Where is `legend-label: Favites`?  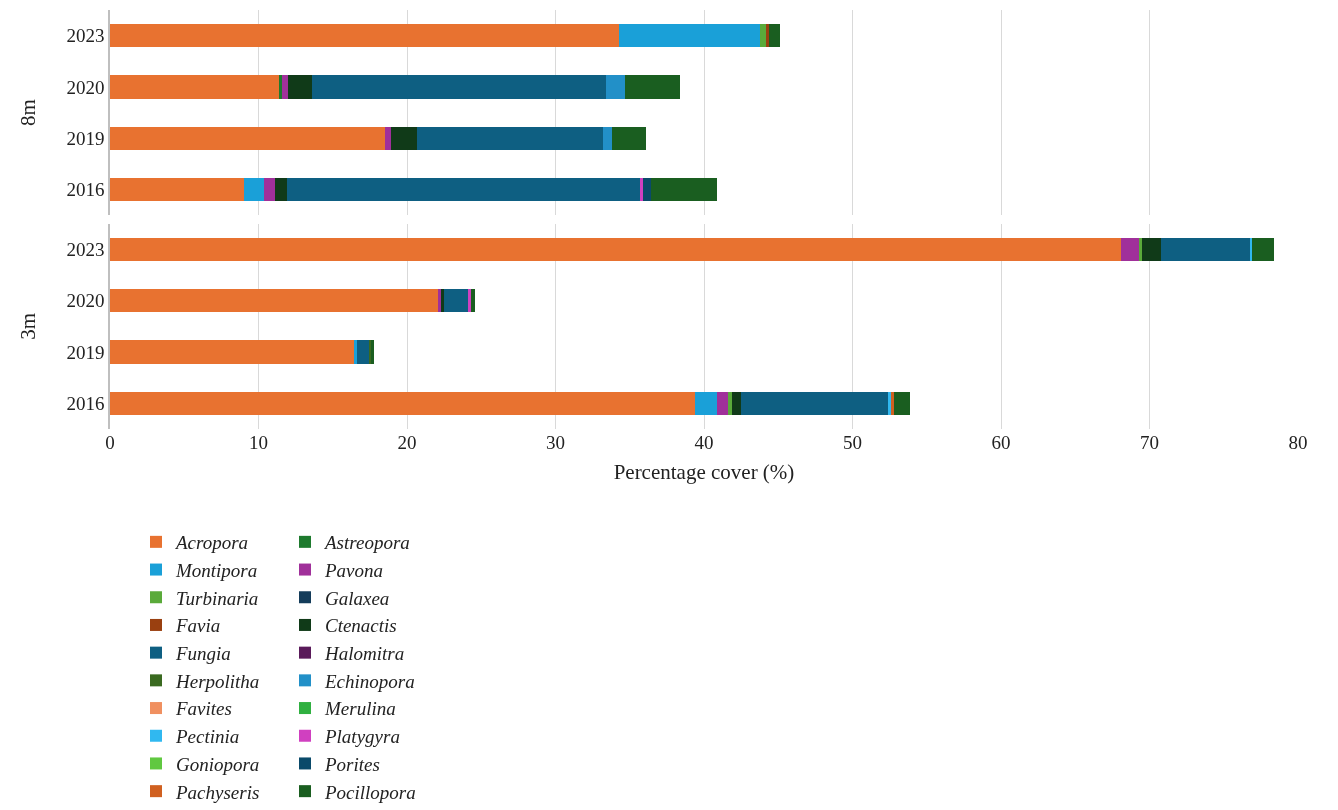
legend-label: Favites is located at coordinates (203, 709).